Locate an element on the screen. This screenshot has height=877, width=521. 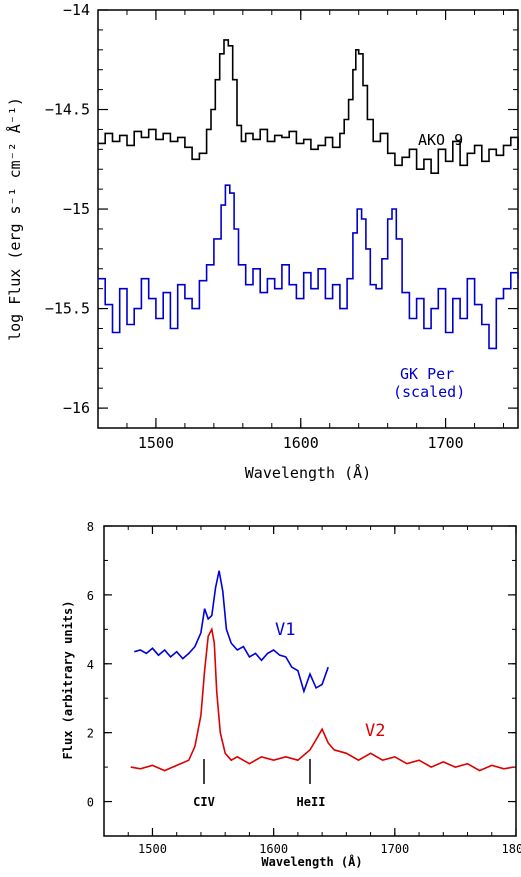
p1-ytick-label-4: 8 is located at coordinates (90, 527).